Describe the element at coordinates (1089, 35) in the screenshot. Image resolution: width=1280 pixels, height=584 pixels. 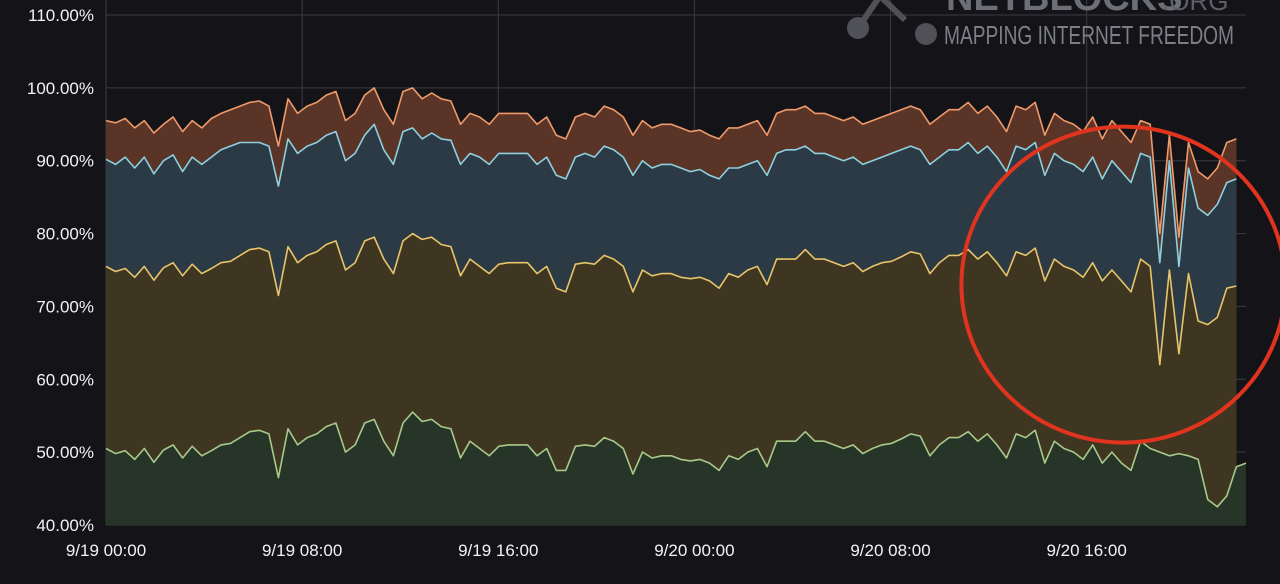
I see `watermark-tagline: MAPPING INTERNET FREEDOM` at that location.